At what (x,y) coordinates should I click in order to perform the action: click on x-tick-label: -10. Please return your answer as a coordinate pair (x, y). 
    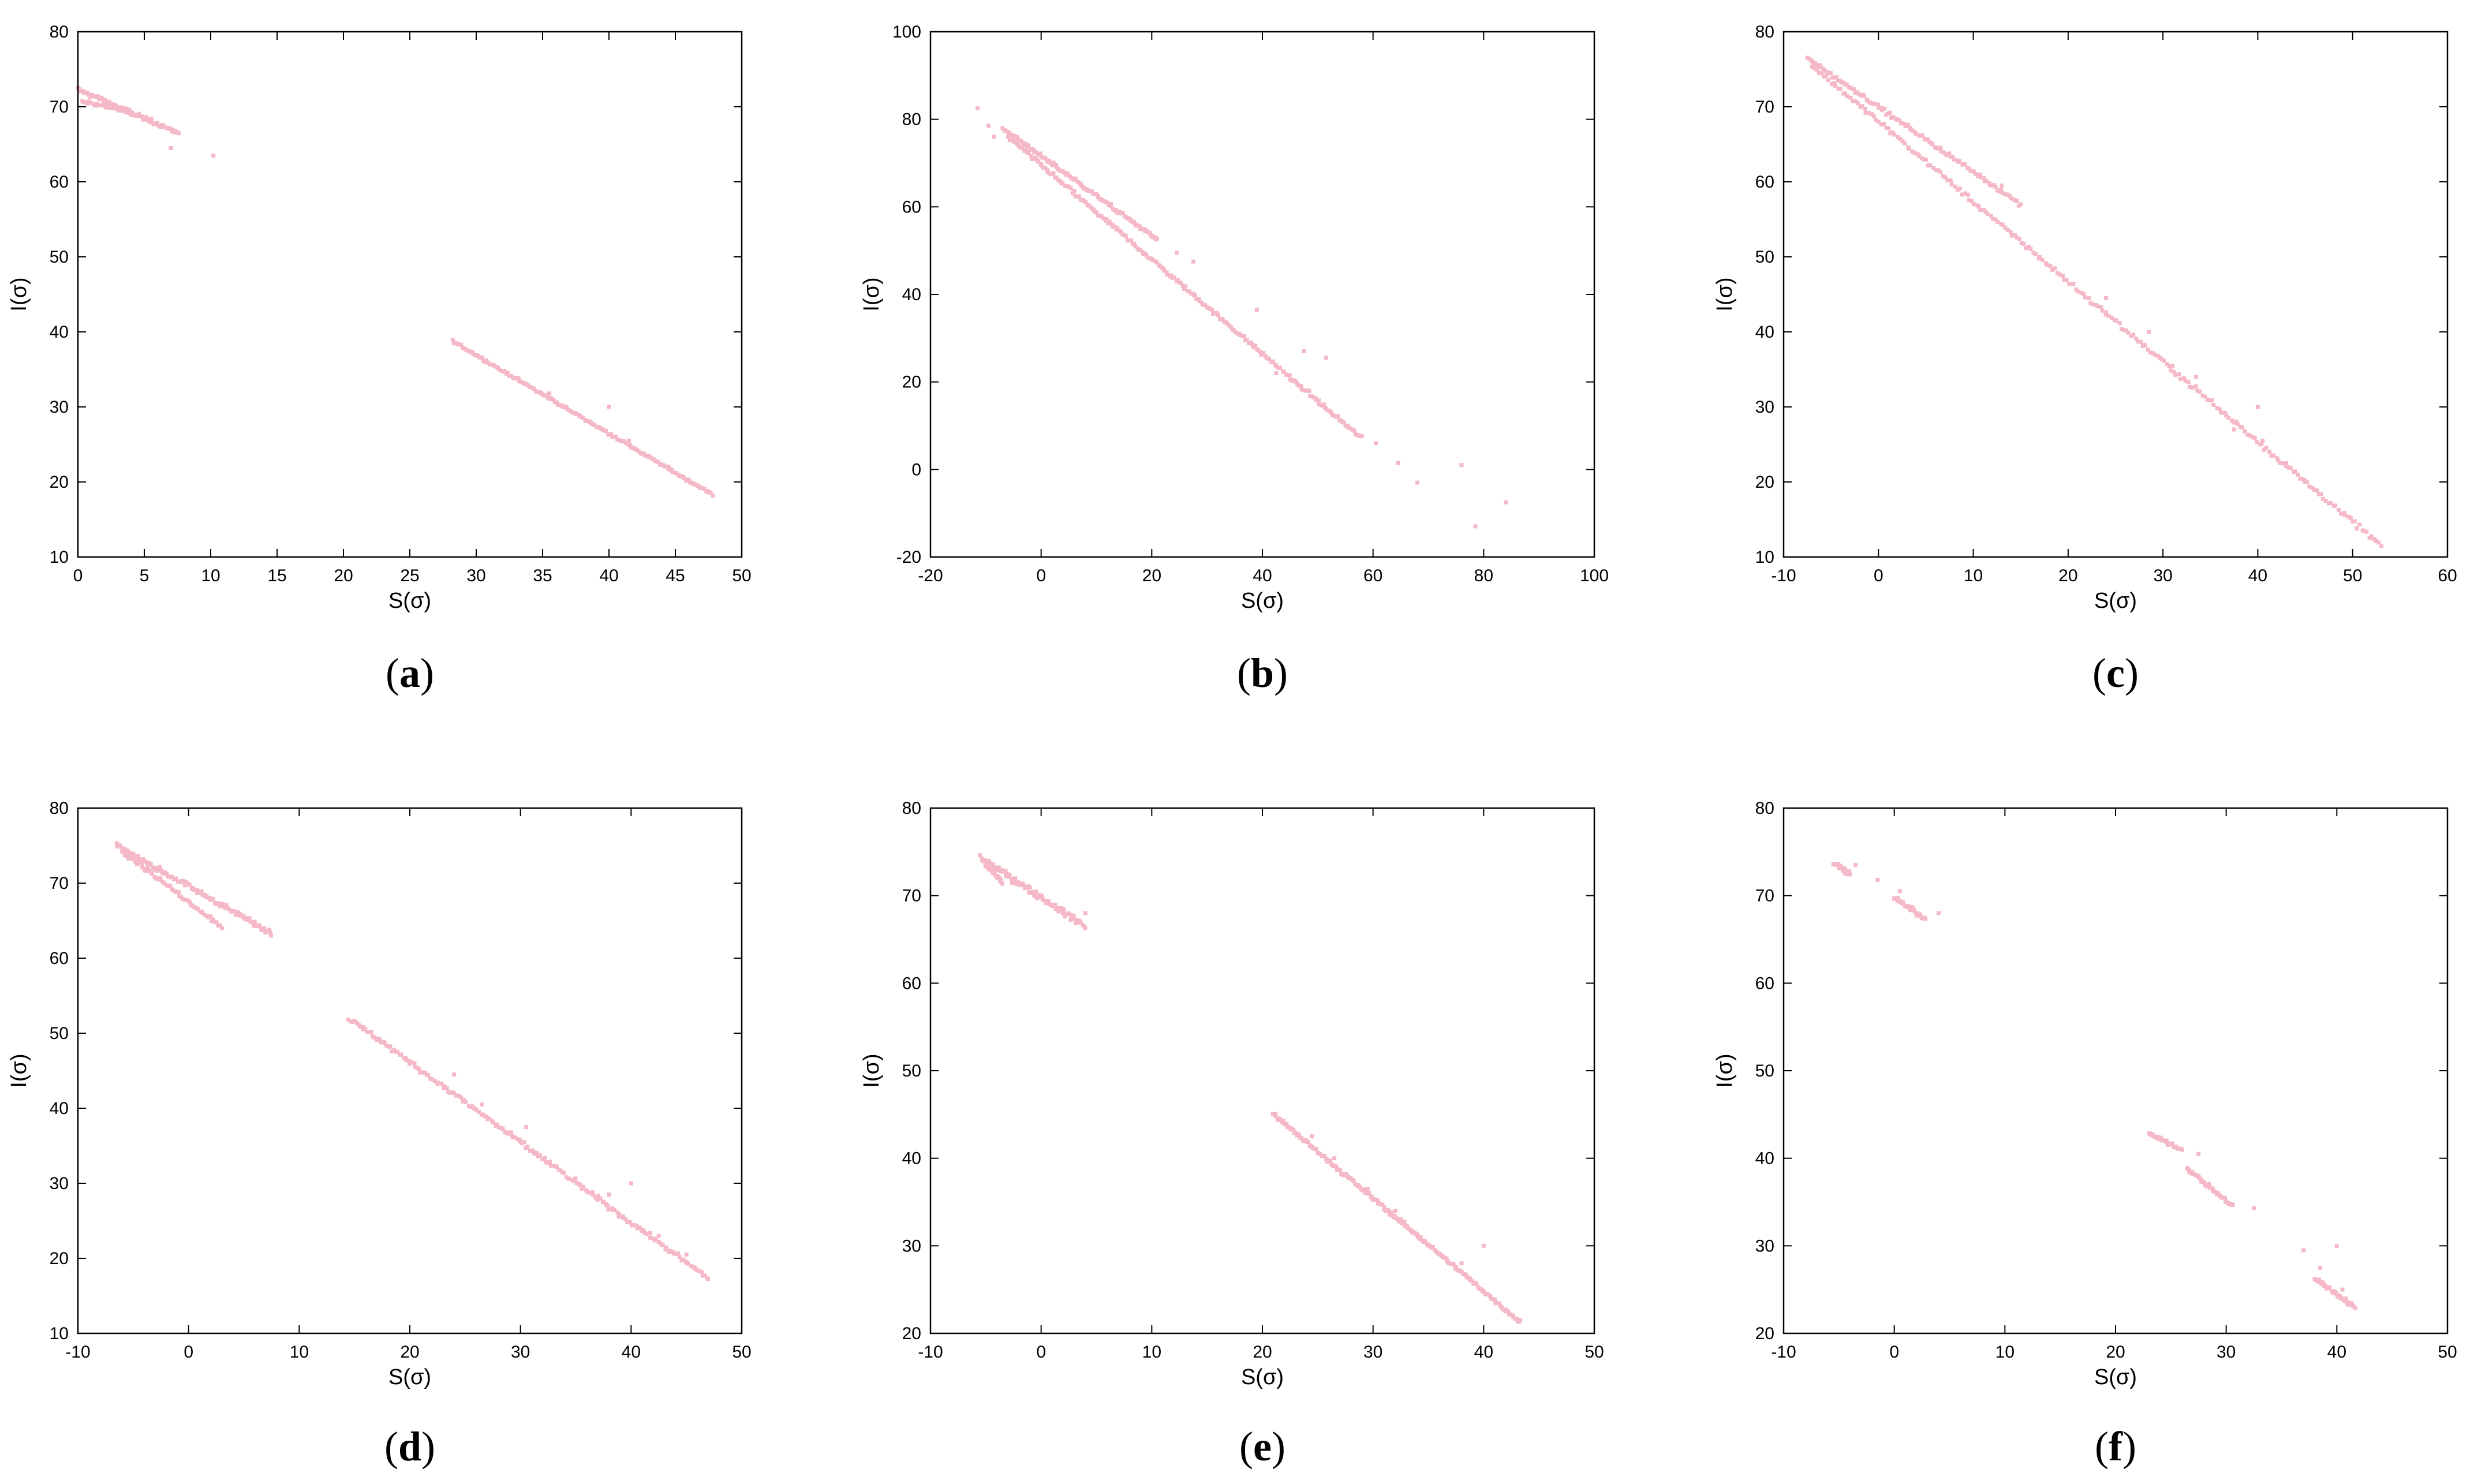
    Looking at the image, I should click on (77, 1352).